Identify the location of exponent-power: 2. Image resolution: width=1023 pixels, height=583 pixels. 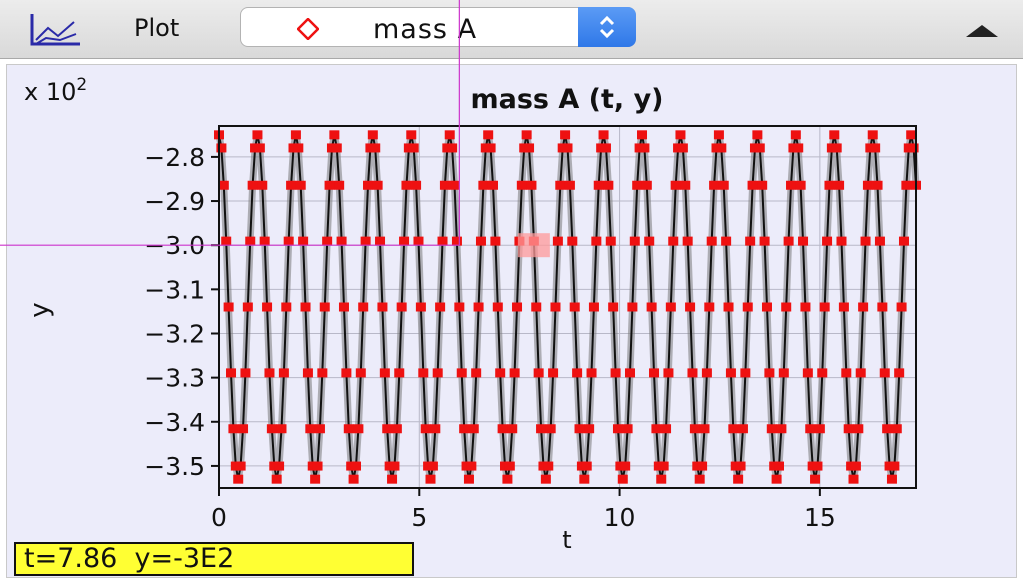
(81, 85).